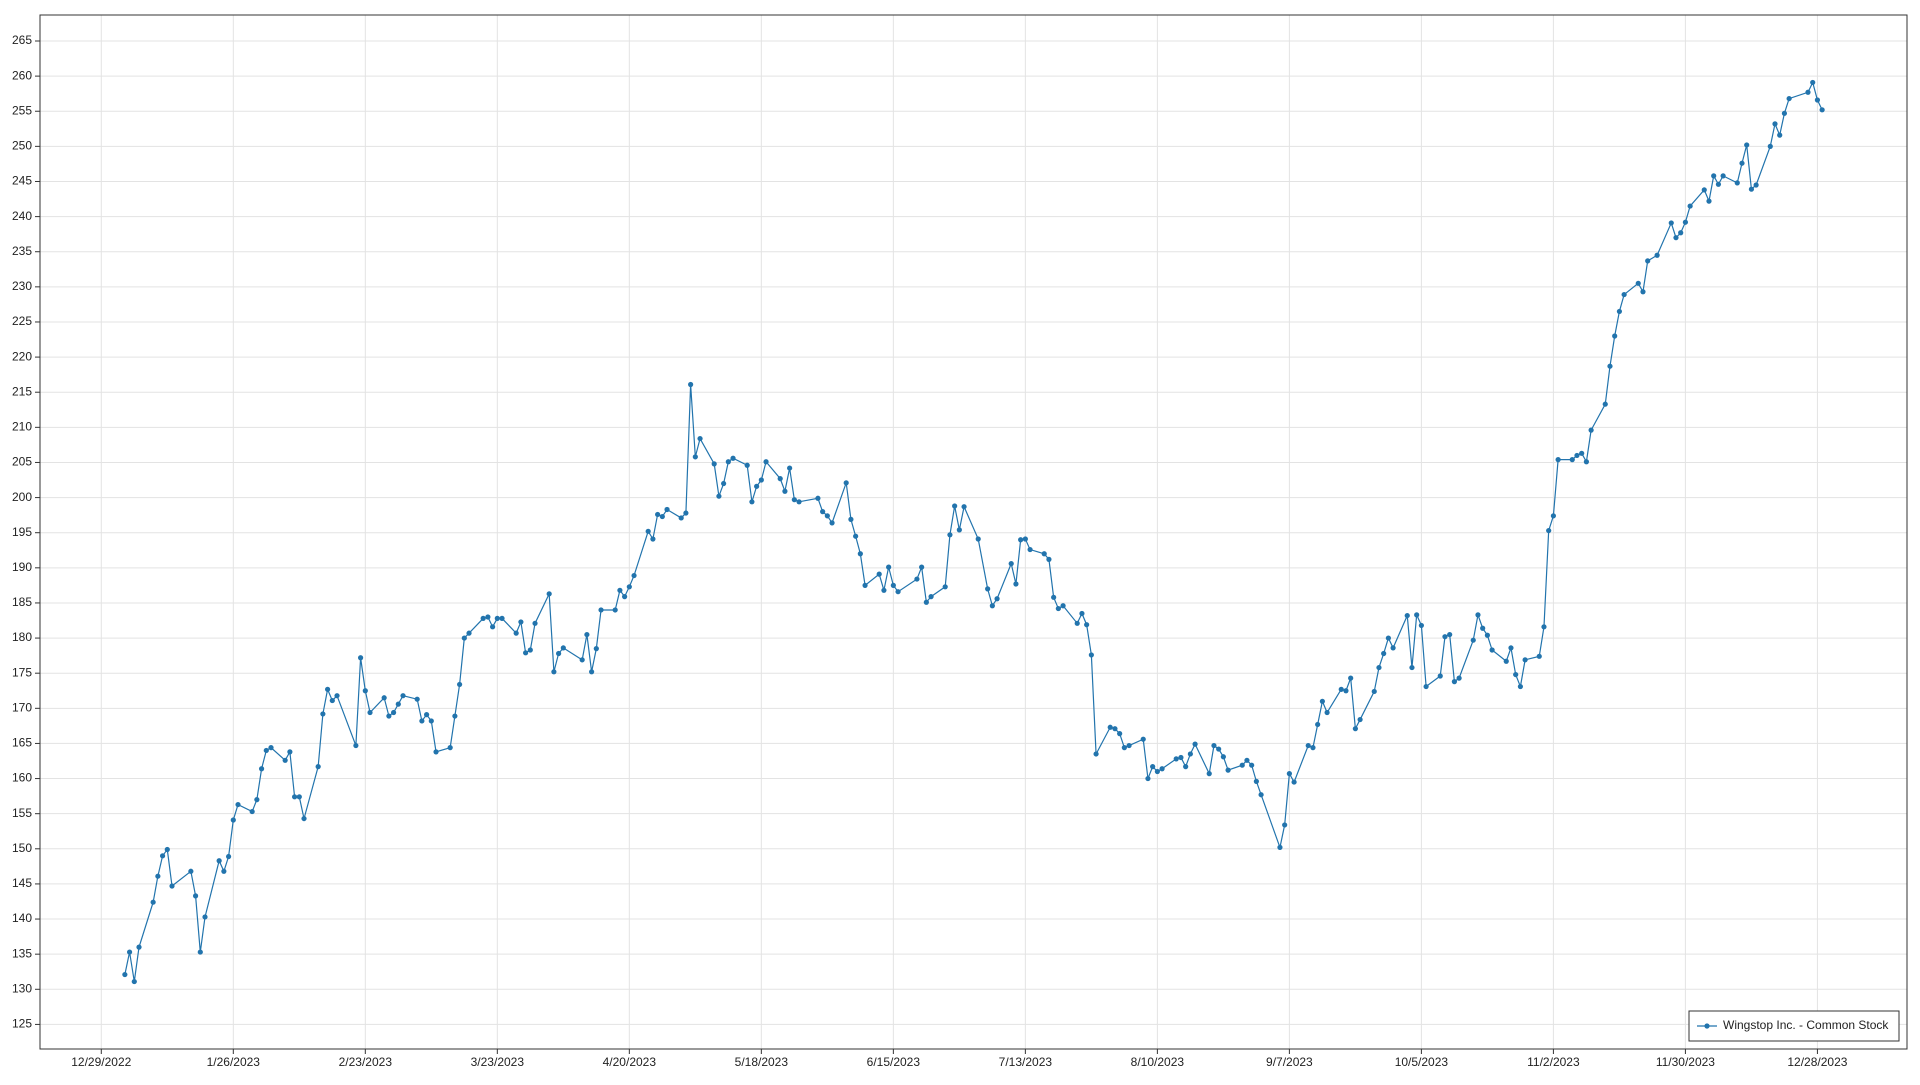  Describe the element at coordinates (22, 953) in the screenshot. I see `y-tick-label: 135` at that location.